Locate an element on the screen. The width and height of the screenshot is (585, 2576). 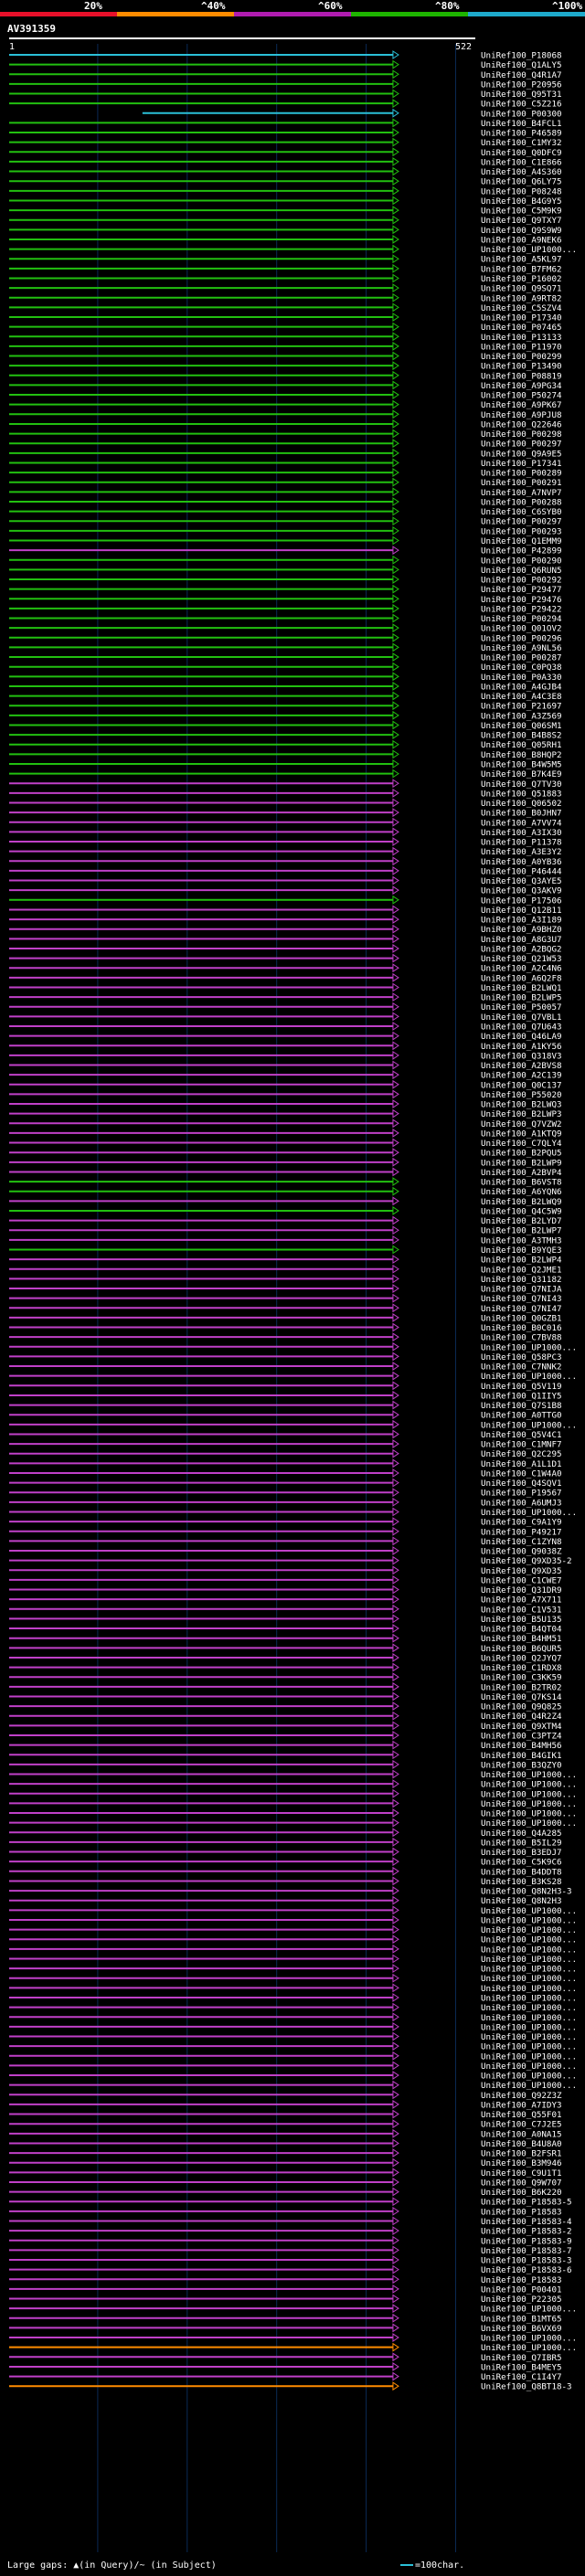
hit-label: UniRef100_A2C4N6 is located at coordinates (521, 969).